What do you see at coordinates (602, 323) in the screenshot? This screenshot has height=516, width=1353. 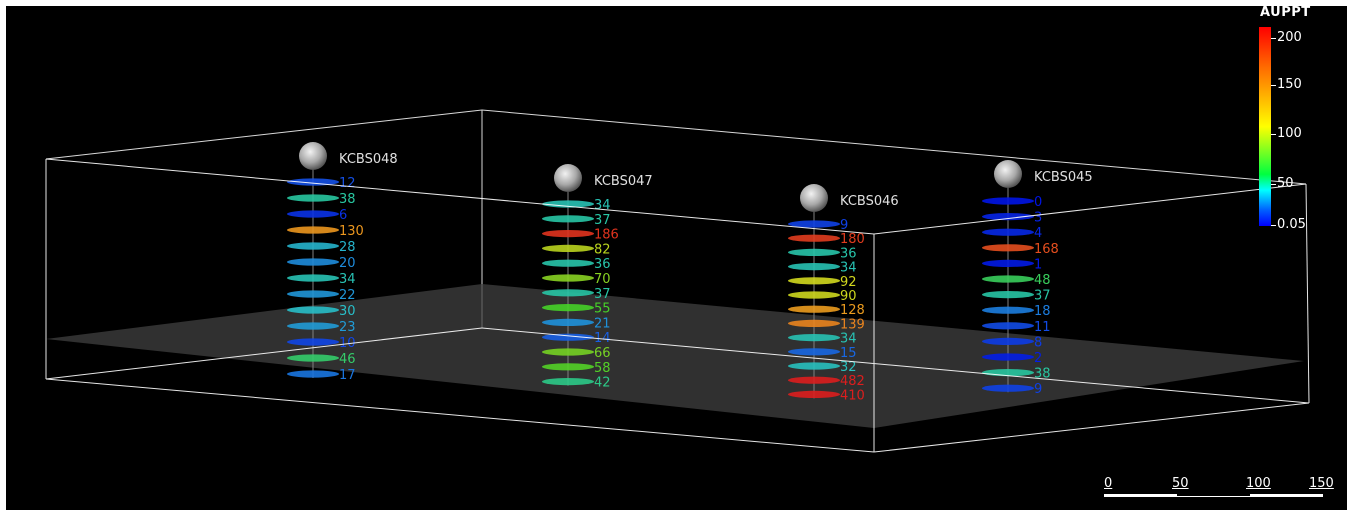 I see `sample-value-label: 21` at bounding box center [602, 323].